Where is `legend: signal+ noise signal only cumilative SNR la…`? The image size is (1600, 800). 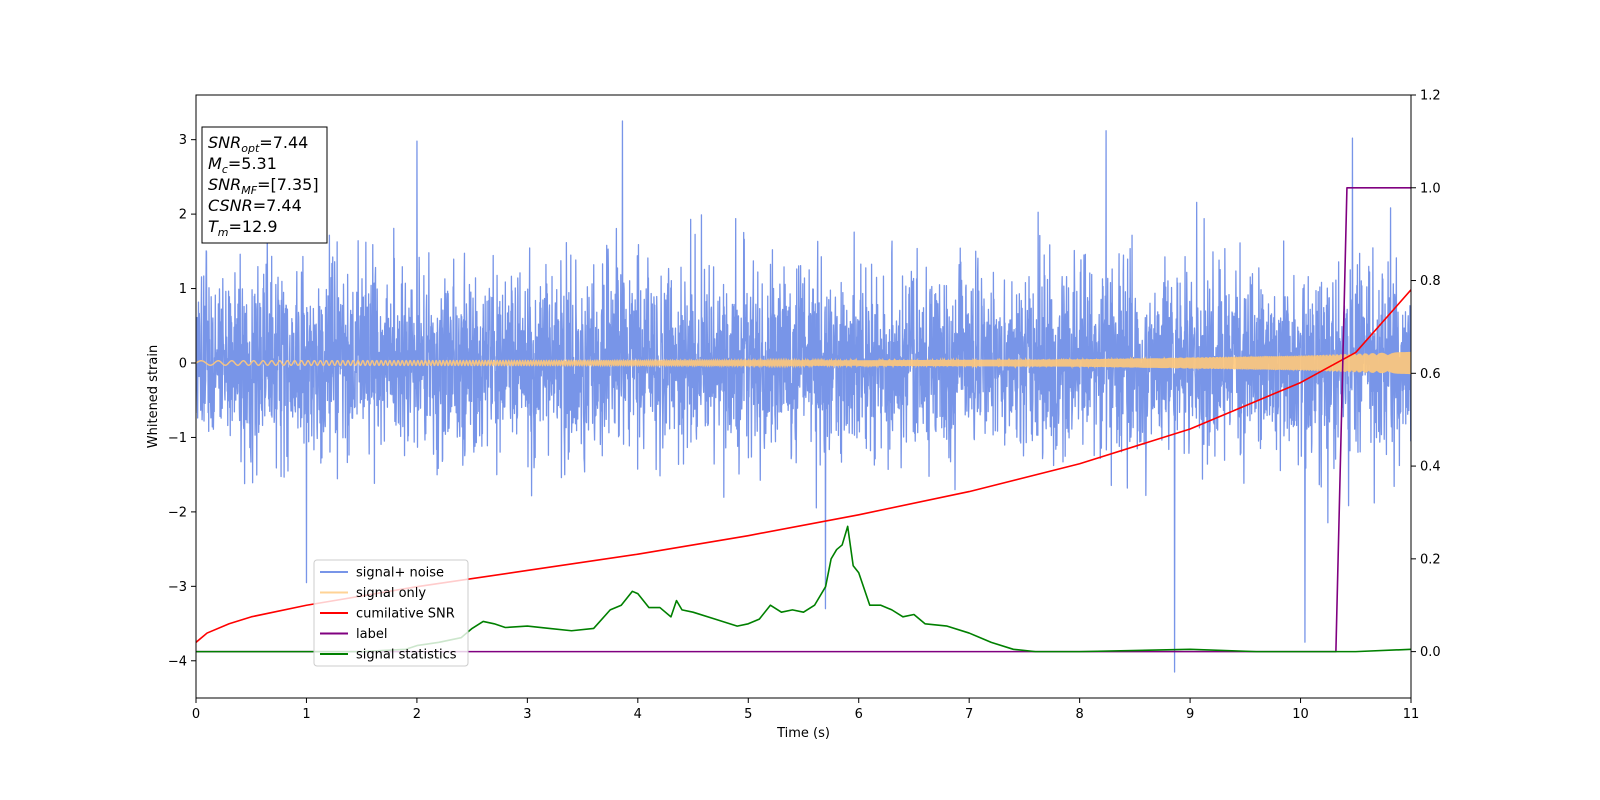
legend: signal+ noise signal only cumilative SNR la… is located at coordinates (391, 613).